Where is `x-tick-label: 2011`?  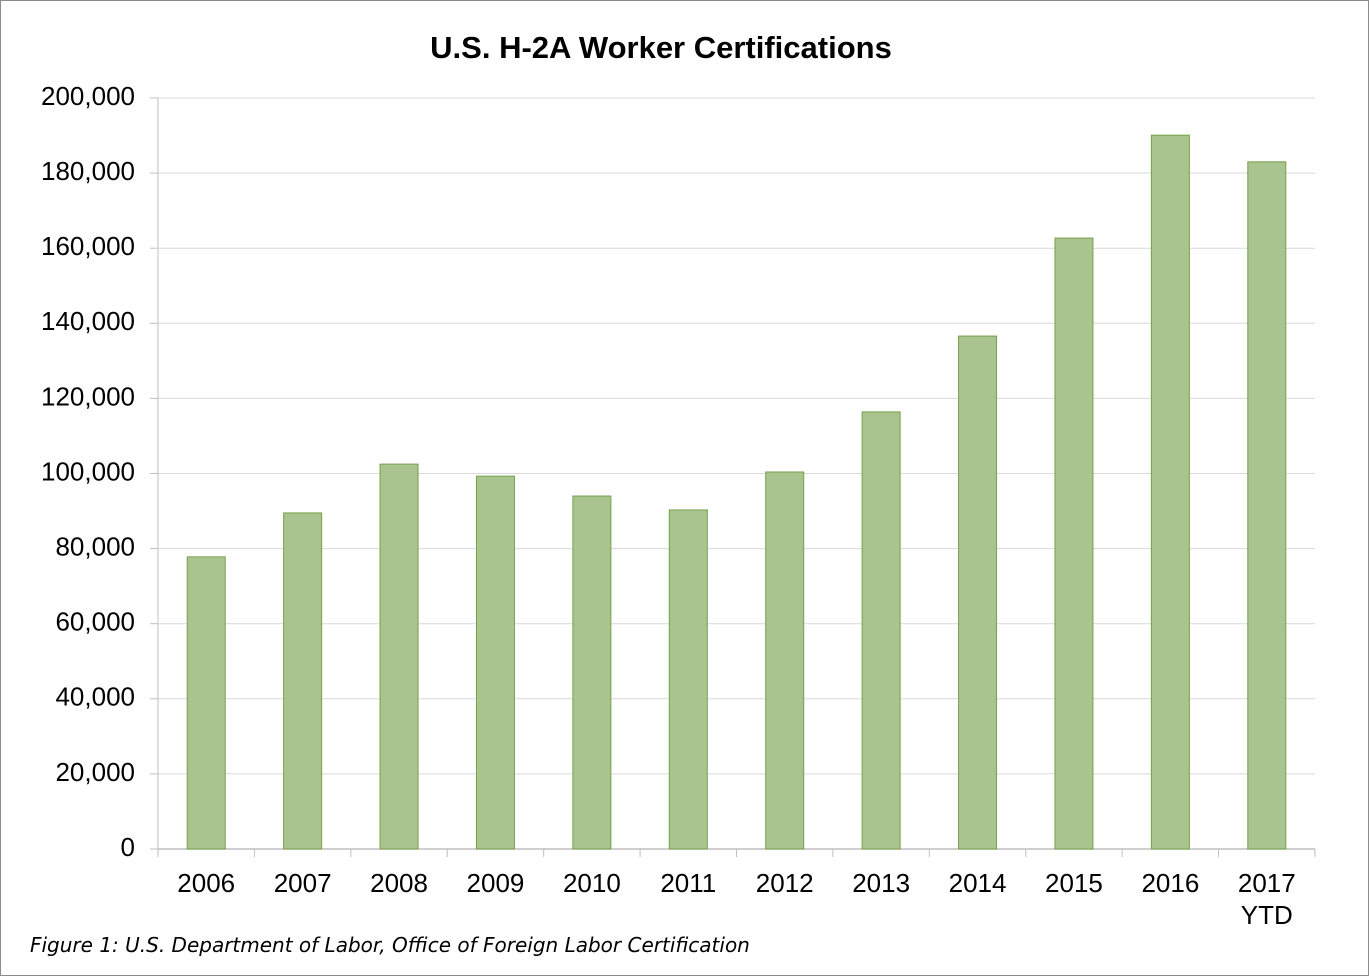 x-tick-label: 2011 is located at coordinates (688, 883).